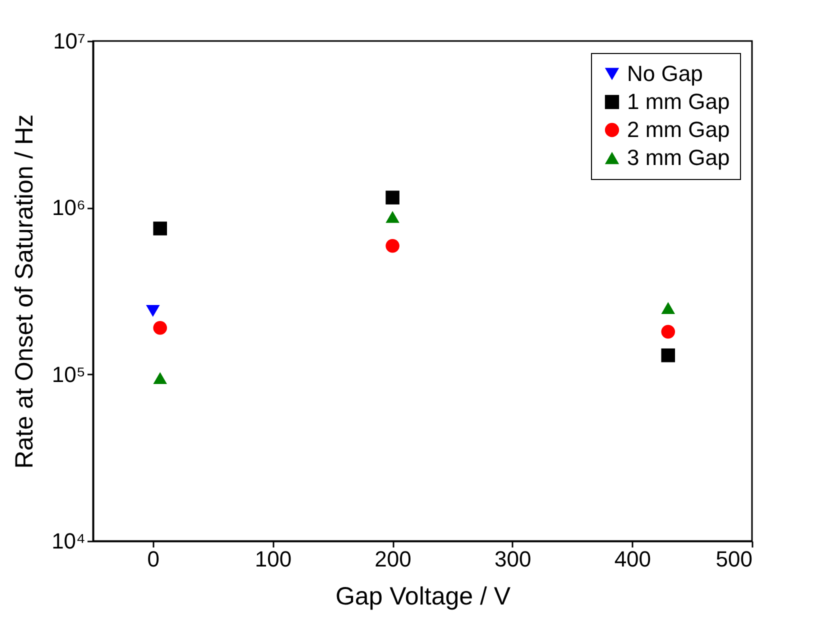 Image resolution: width=833 pixels, height=626 pixels. Describe the element at coordinates (69, 207) in the screenshot. I see `y-tick-label: 10⁶` at that location.